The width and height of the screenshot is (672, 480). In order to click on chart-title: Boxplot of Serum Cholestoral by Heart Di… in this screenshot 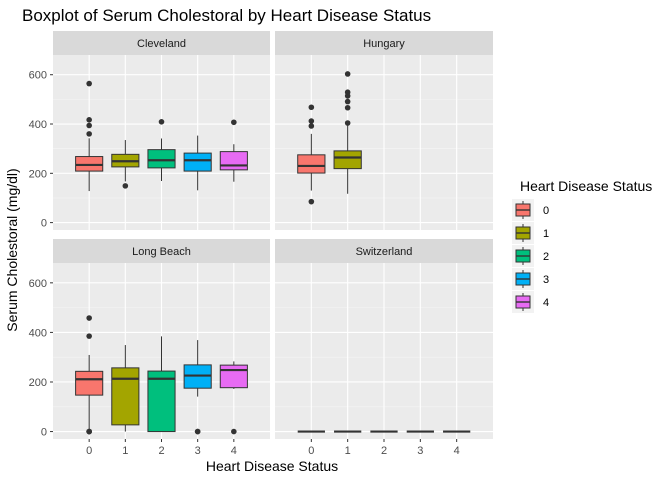, I will do `click(226, 15)`.